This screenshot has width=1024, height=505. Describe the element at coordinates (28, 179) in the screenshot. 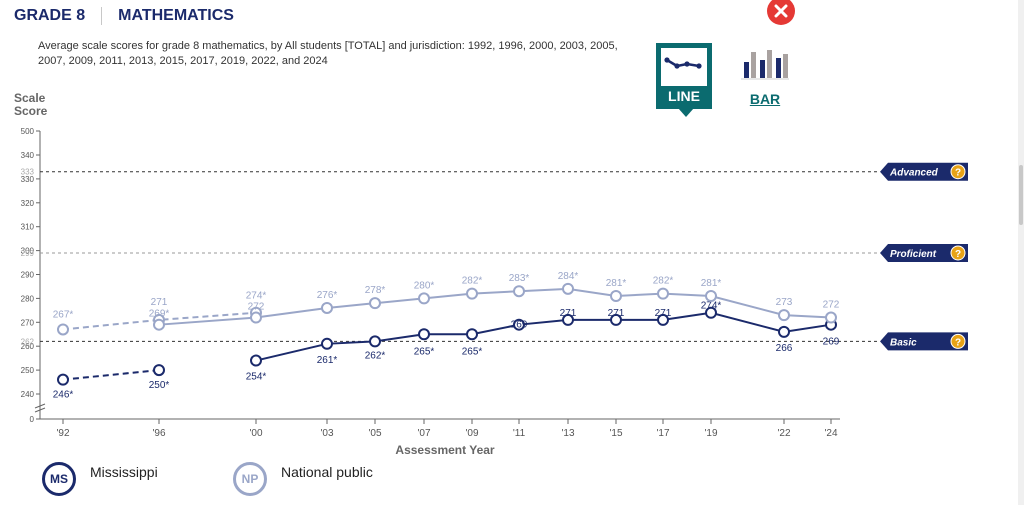

I see `y-tick-label: 330` at that location.